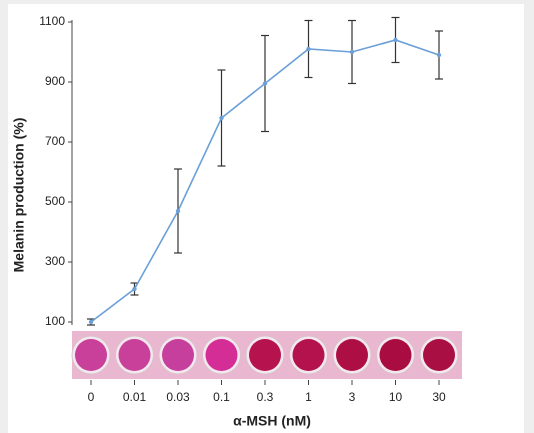 Image resolution: width=534 pixels, height=433 pixels. I want to click on x-tick-label: 30, so click(439, 397).